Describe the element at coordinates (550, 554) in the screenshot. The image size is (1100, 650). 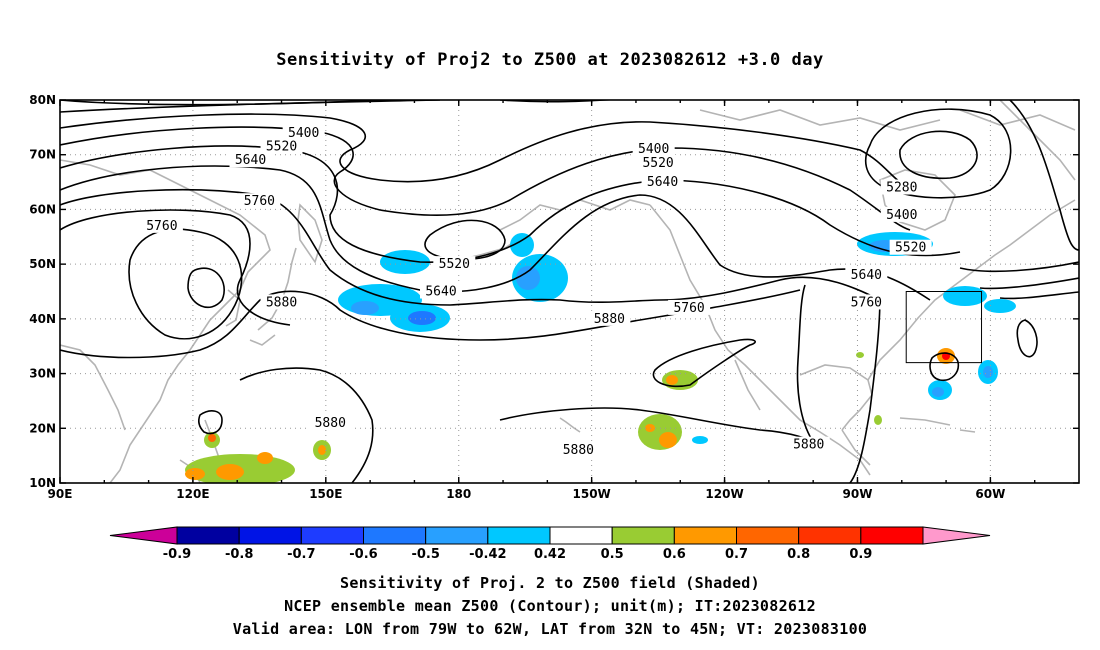
I see `colorbar-label: 0.42` at that location.